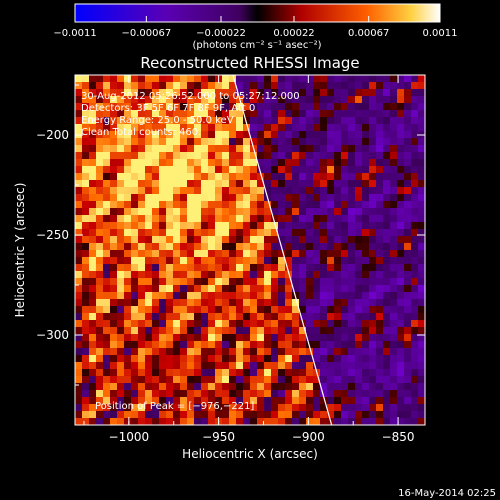  I want to click on annotation-line-1: 30-Aug-2012 05:26:52.000 to 05:27:12.000, so click(190, 96).